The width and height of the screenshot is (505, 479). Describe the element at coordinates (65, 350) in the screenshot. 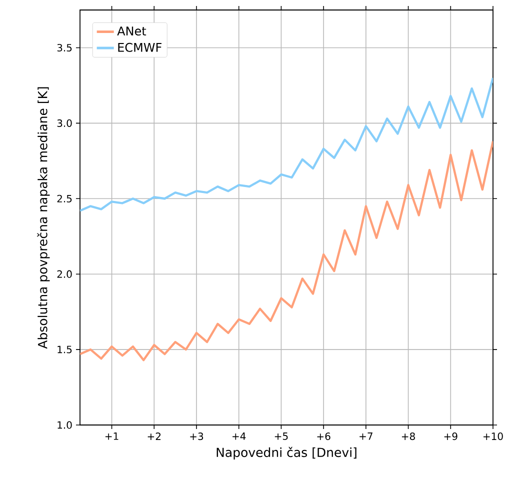

I see `y-tick-label: 1.5` at that location.